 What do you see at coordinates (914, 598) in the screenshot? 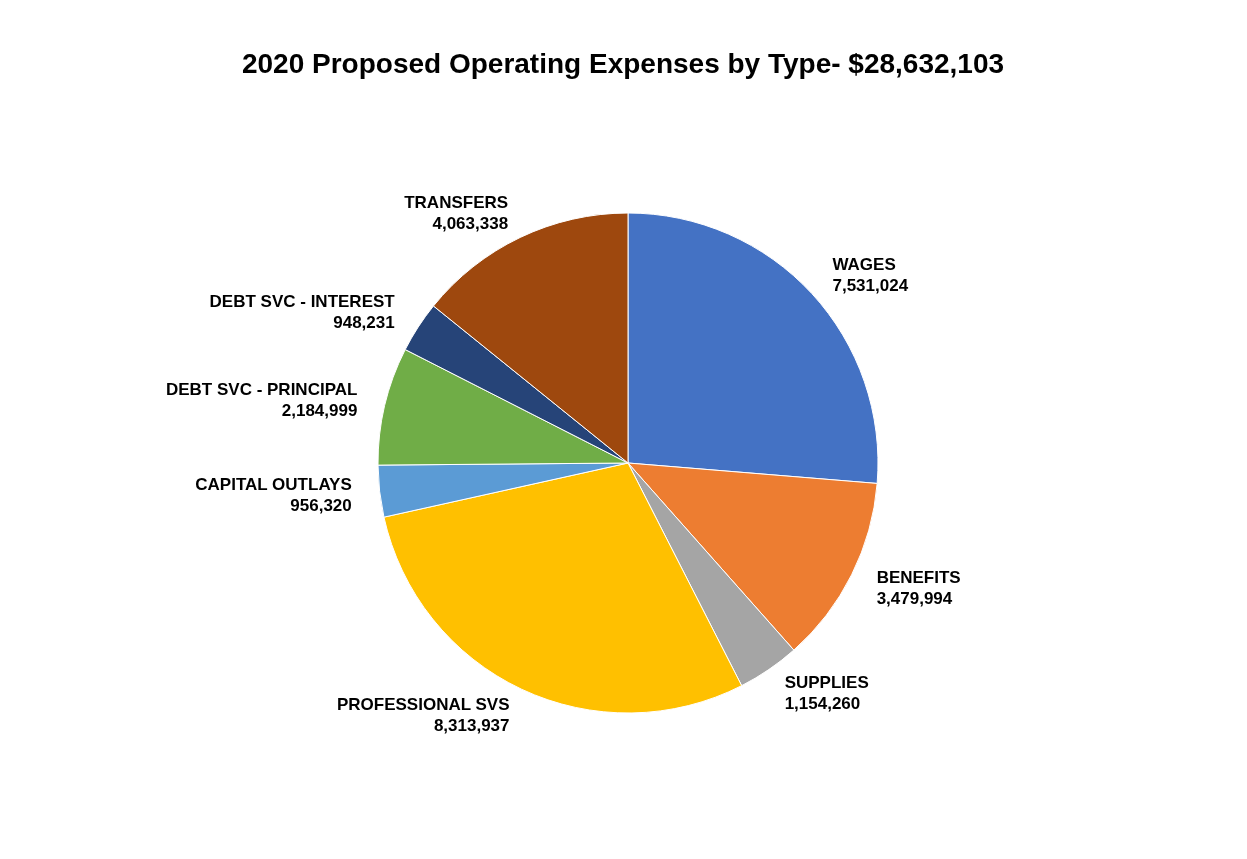
I see `data-label: 3,479,994` at bounding box center [914, 598].